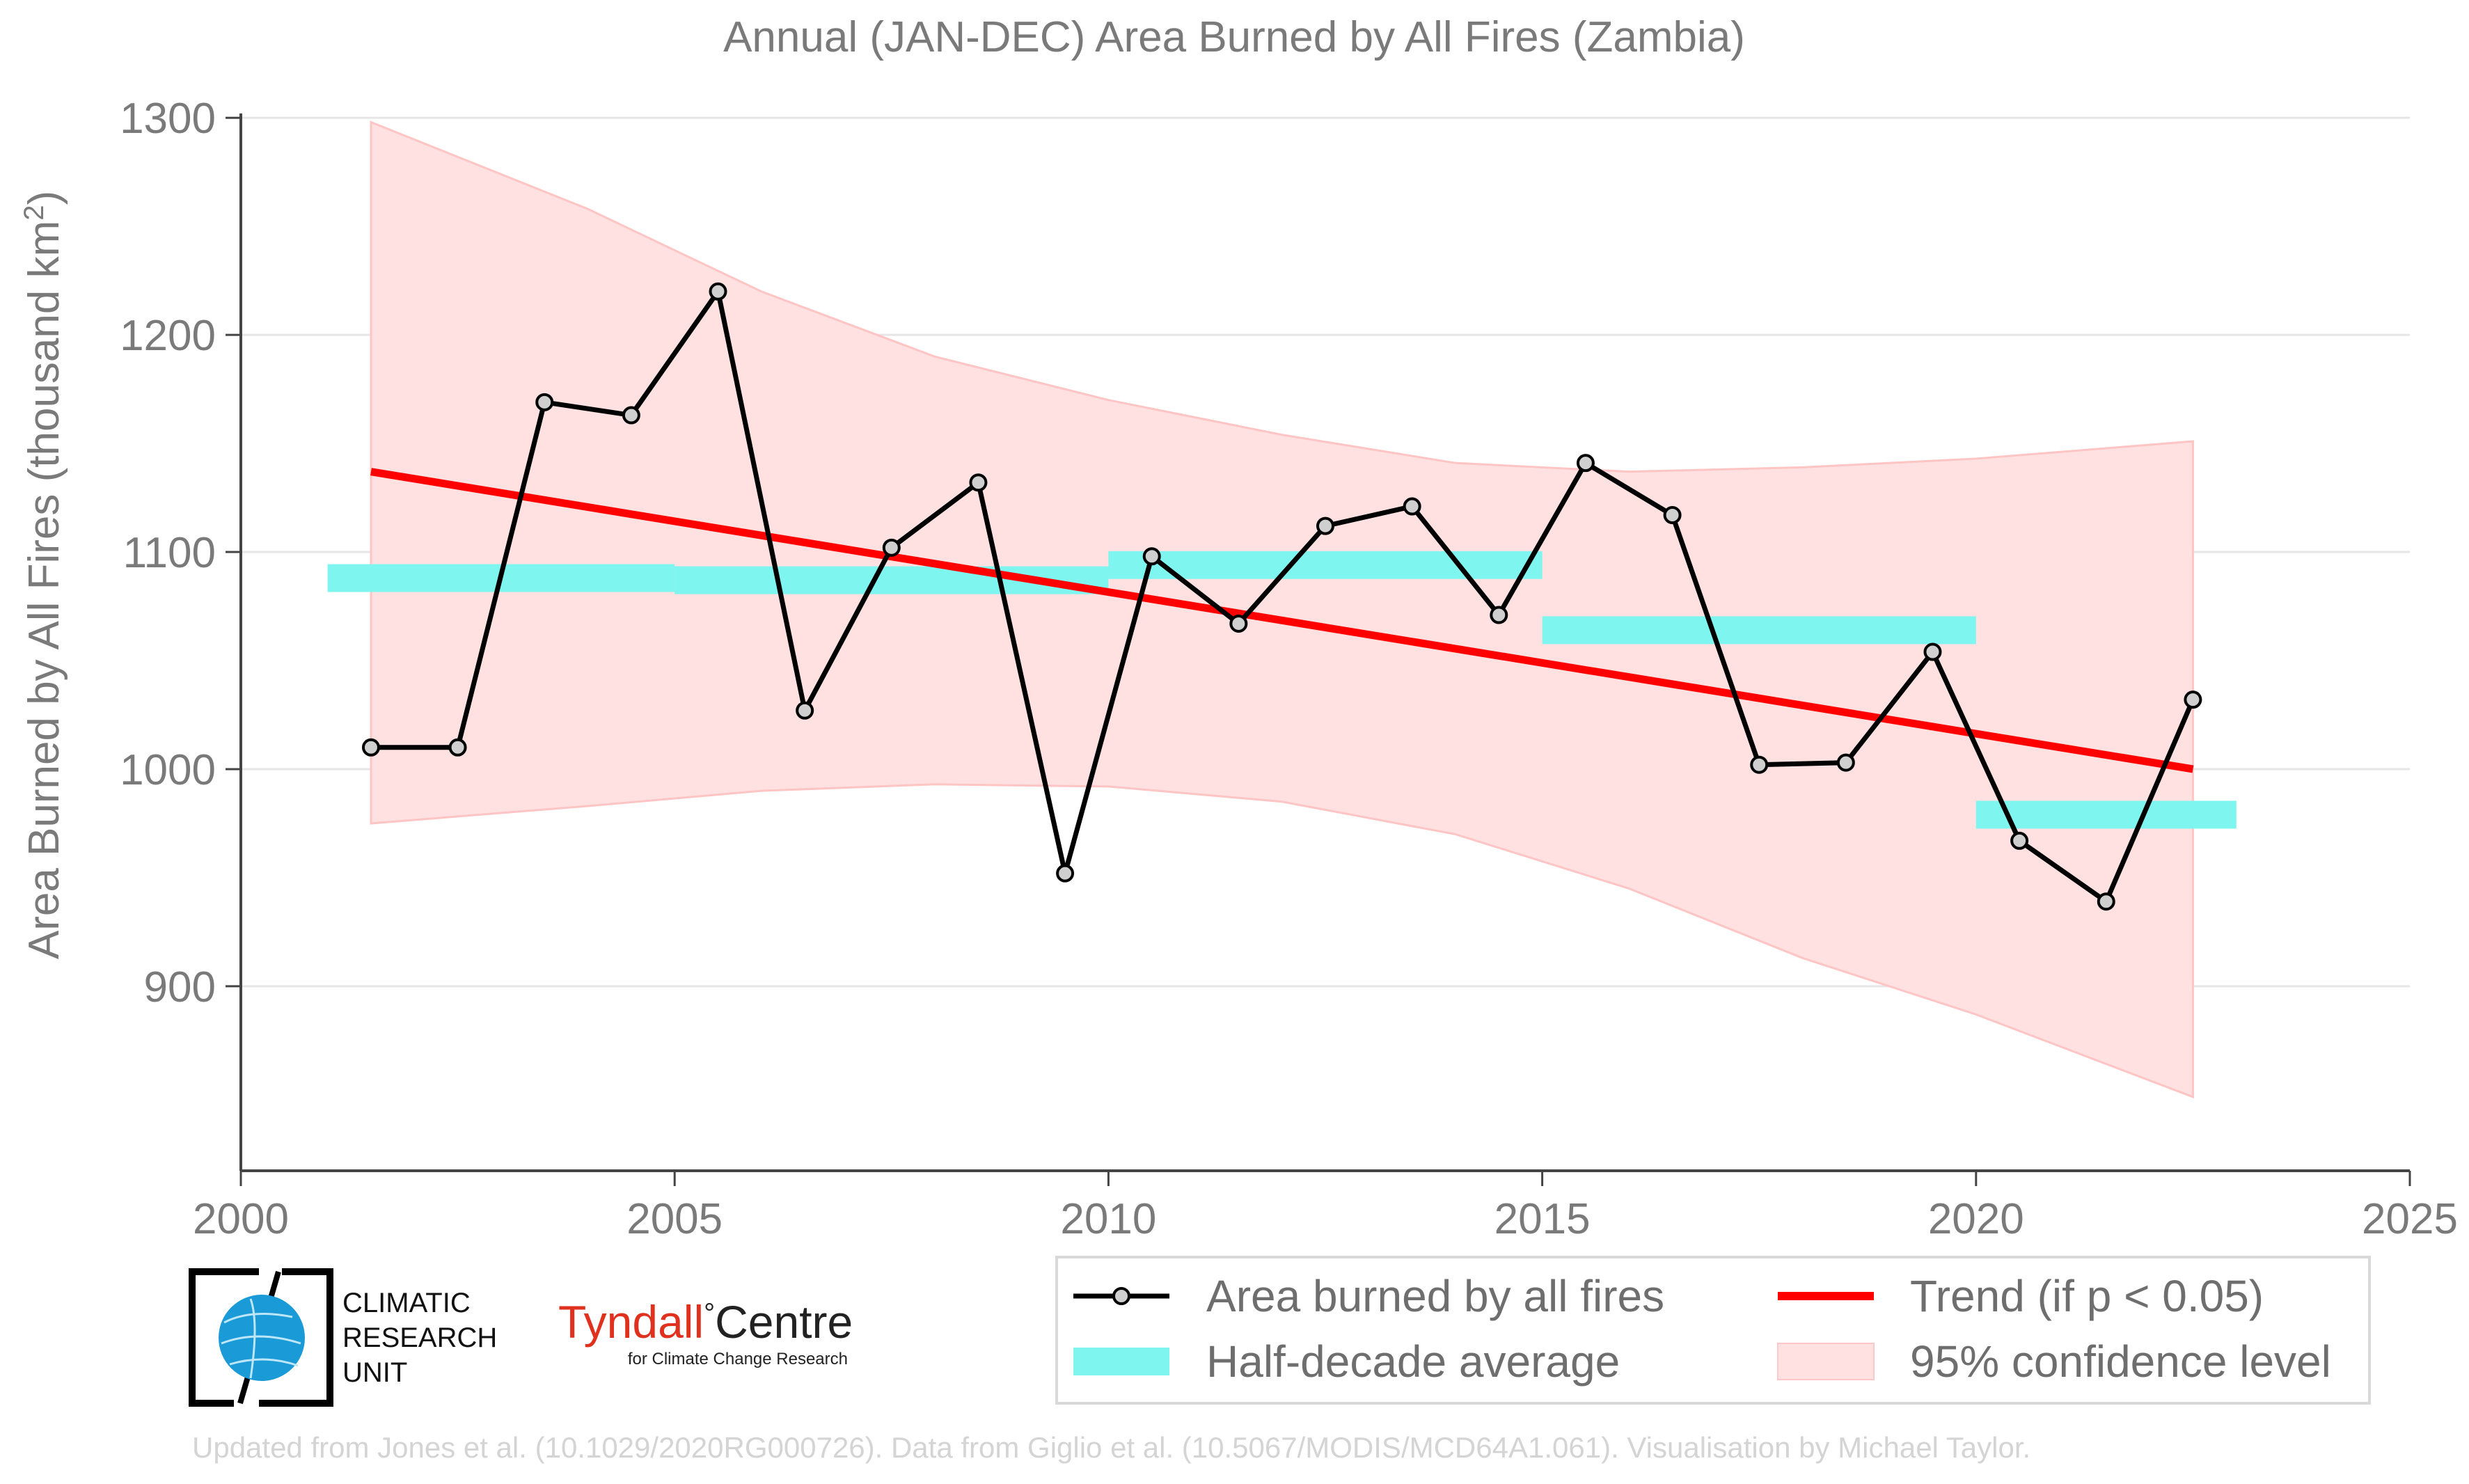  Describe the element at coordinates (631, 416) in the screenshot. I see `data-point-2004.5` at that location.